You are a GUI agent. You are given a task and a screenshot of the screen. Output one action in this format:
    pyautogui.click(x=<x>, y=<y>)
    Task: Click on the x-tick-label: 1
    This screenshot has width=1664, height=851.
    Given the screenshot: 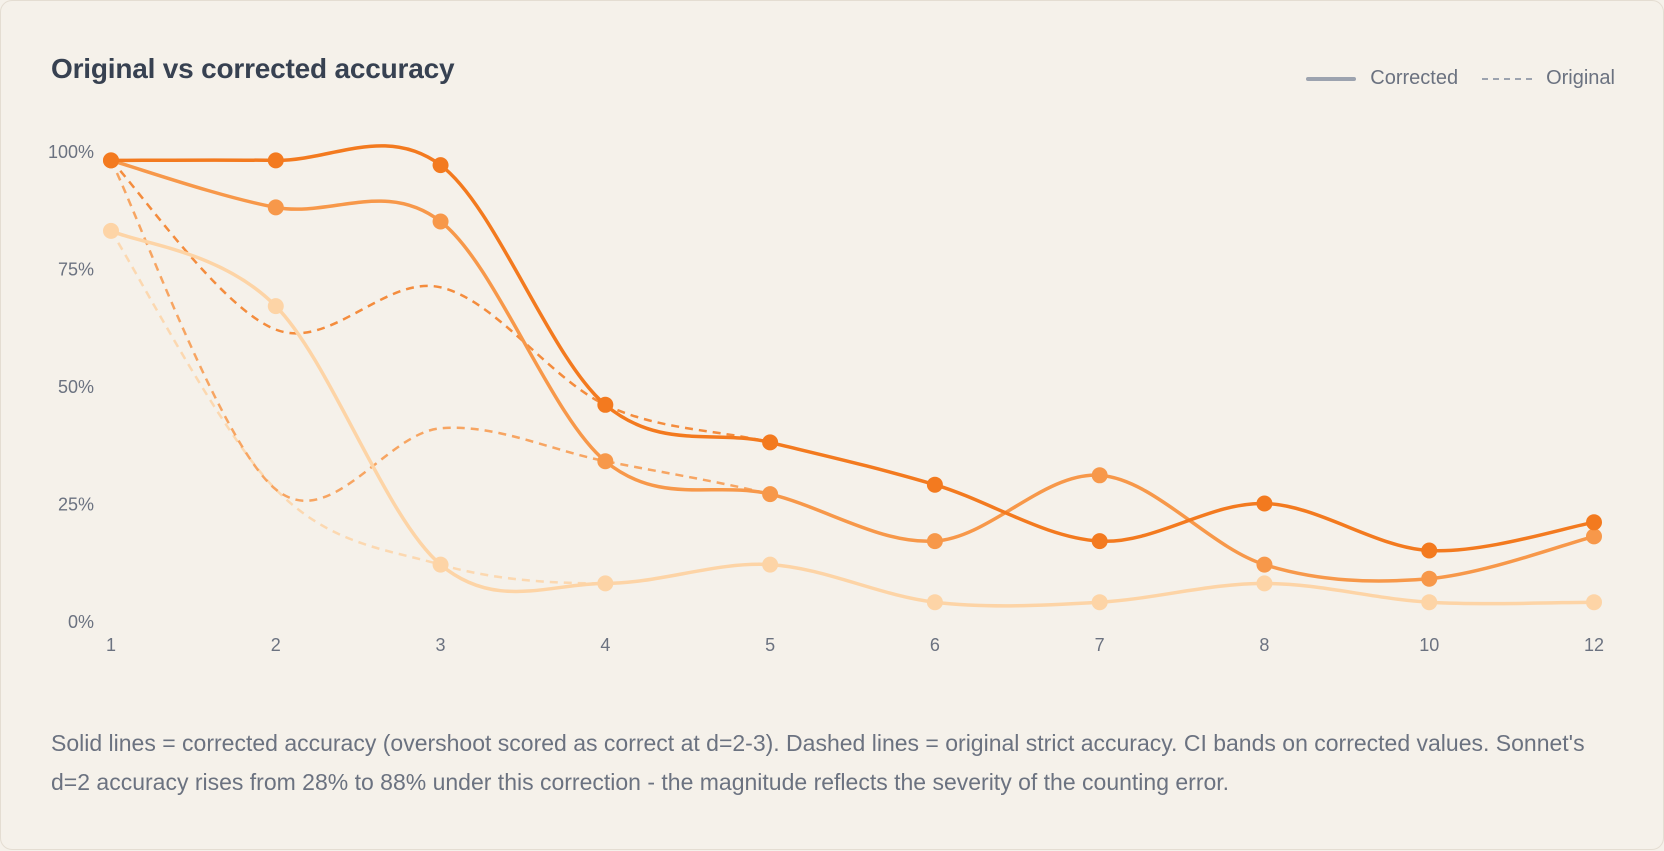 What is the action you would take?
    pyautogui.click(x=111, y=645)
    